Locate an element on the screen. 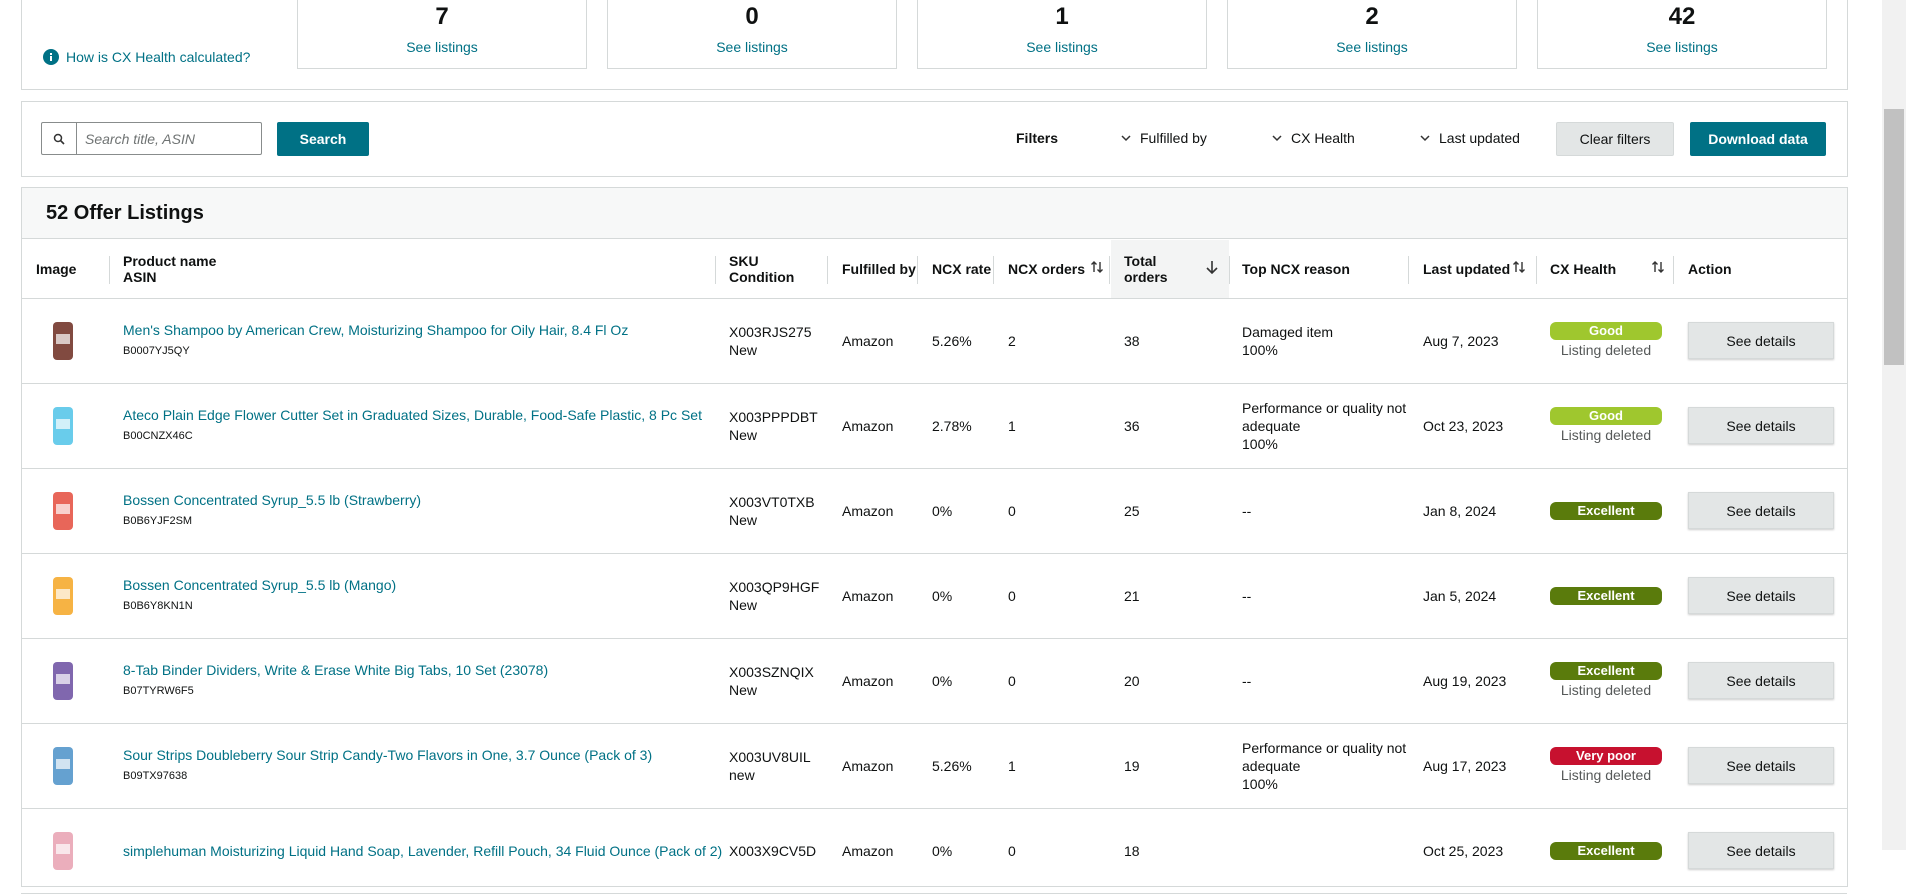 Image resolution: width=1906 pixels, height=894 pixels. help-link: How is CX Health calculated? is located at coordinates (146, 57).